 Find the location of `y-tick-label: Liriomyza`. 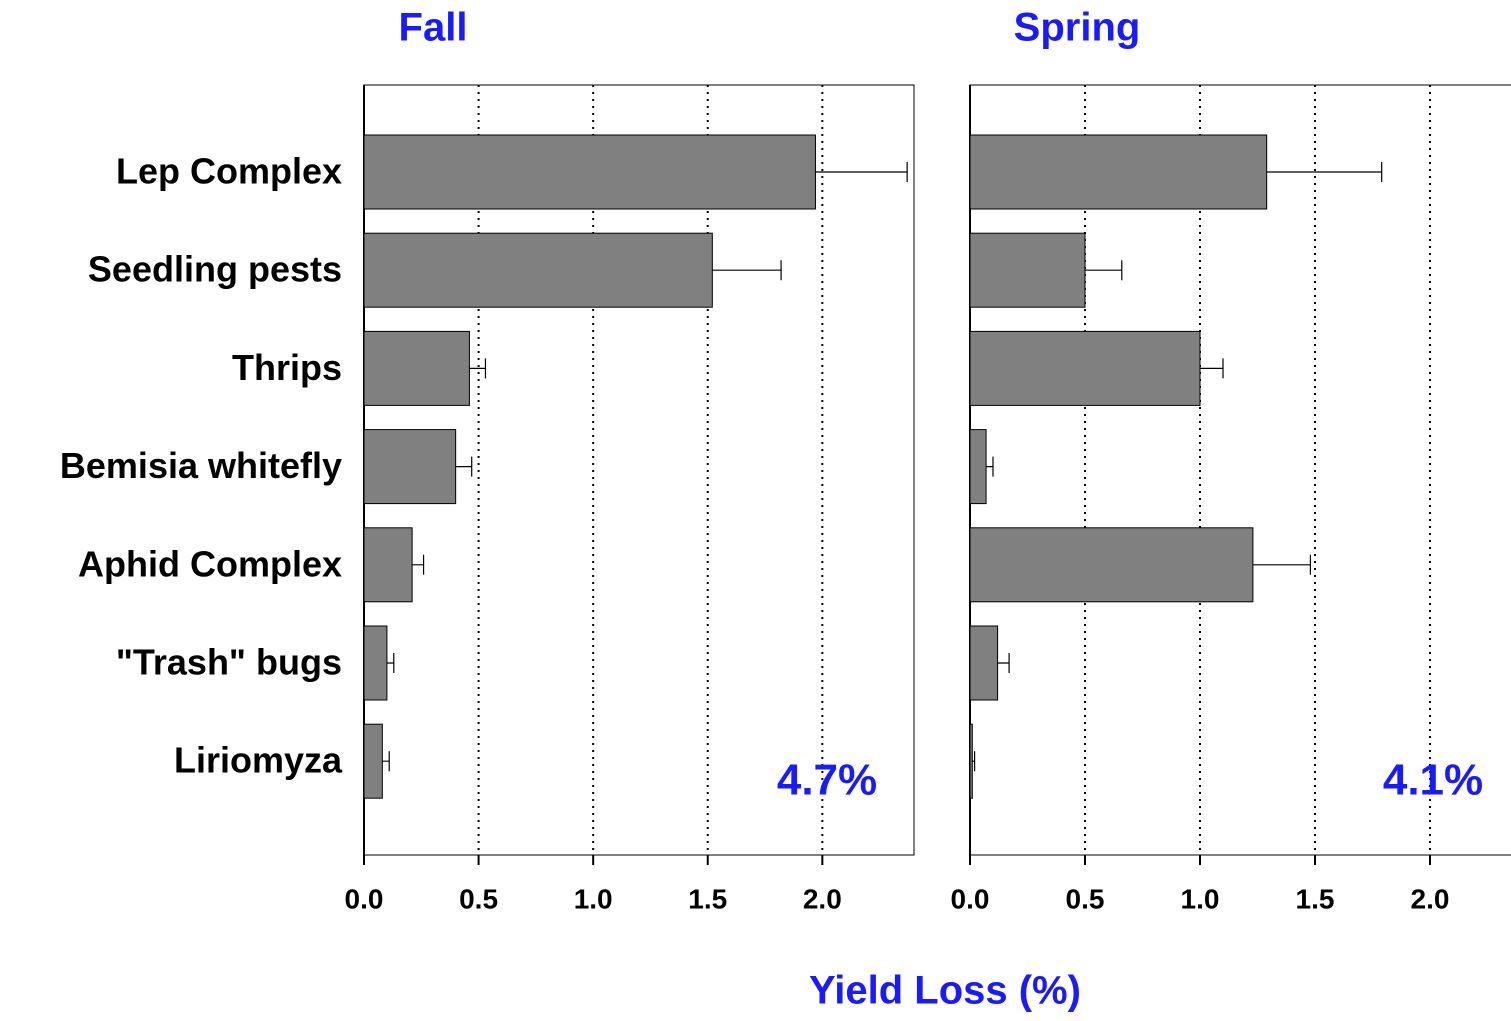

y-tick-label: Liriomyza is located at coordinates (258, 760).